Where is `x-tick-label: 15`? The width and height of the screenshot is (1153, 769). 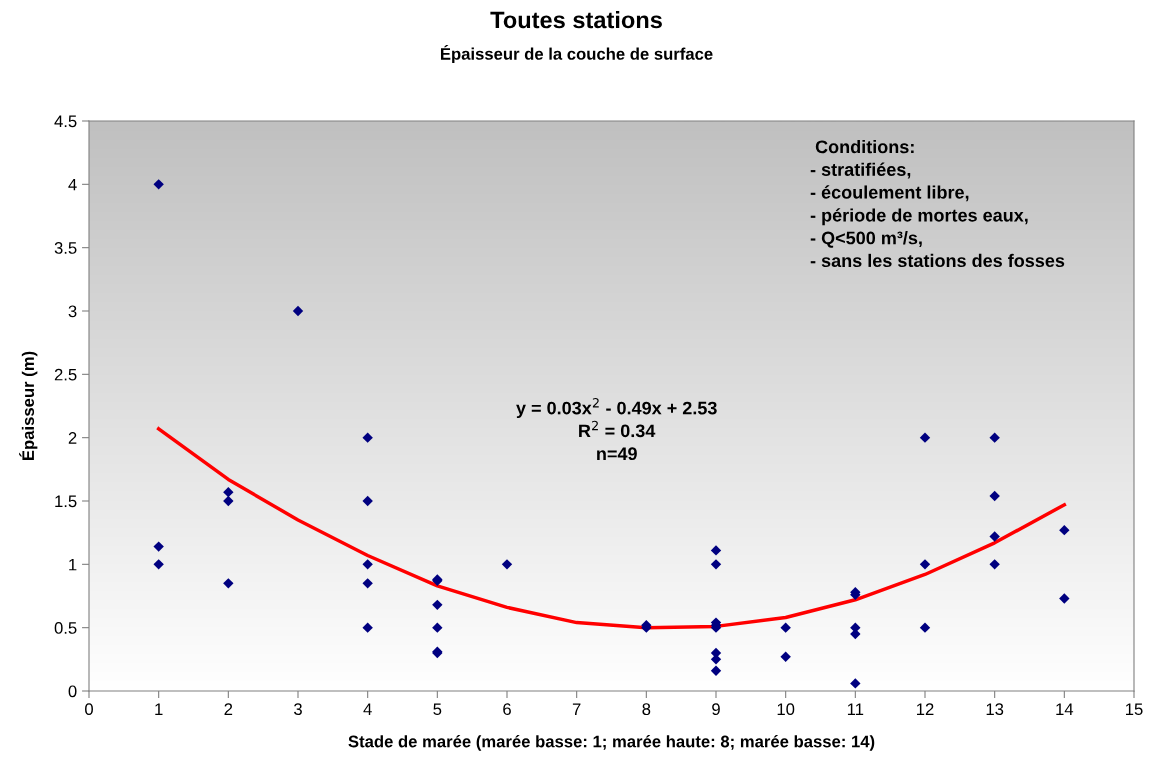 x-tick-label: 15 is located at coordinates (1134, 709).